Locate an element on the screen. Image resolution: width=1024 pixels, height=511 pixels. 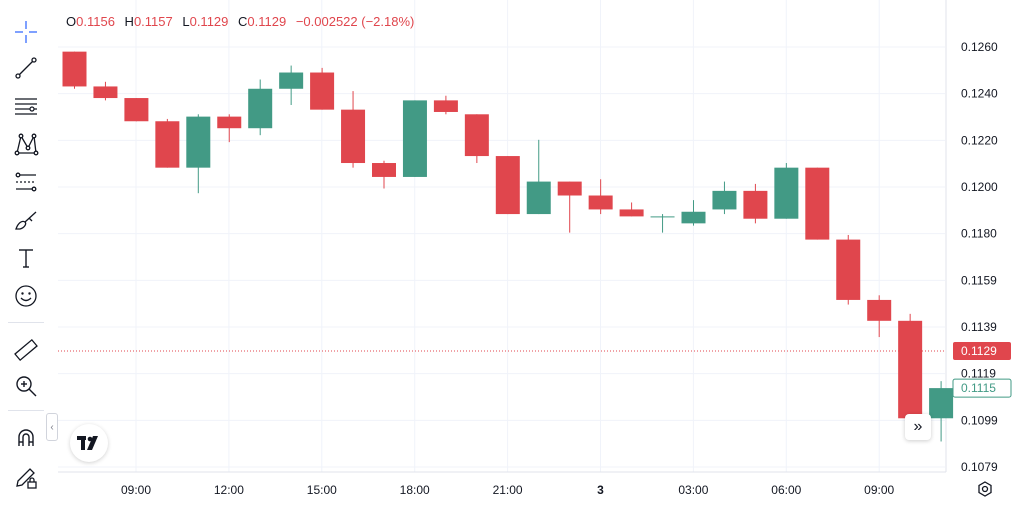
price-tick-label: 0.1079 is located at coordinates (979, 467).